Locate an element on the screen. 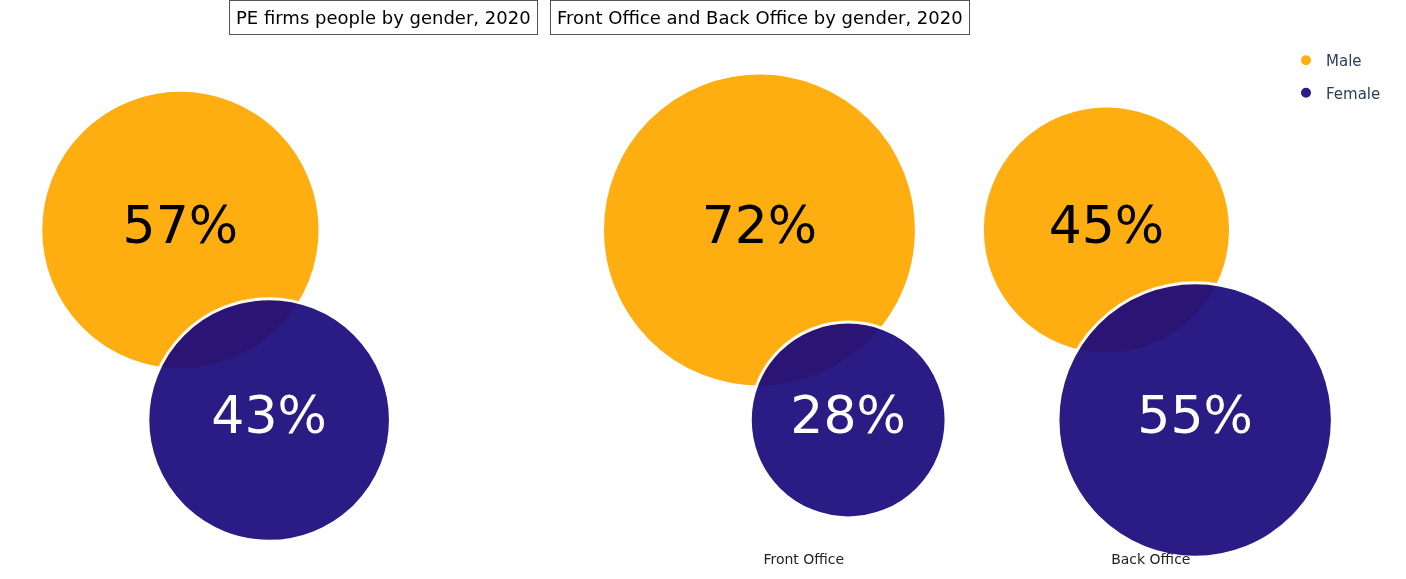 The image size is (1406, 579). legend-label: Female is located at coordinates (1353, 93).